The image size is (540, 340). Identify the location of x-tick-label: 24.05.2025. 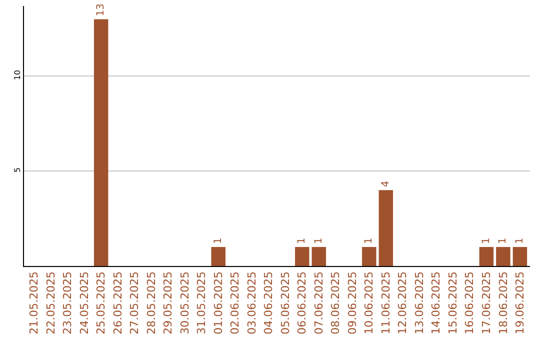
(84, 302).